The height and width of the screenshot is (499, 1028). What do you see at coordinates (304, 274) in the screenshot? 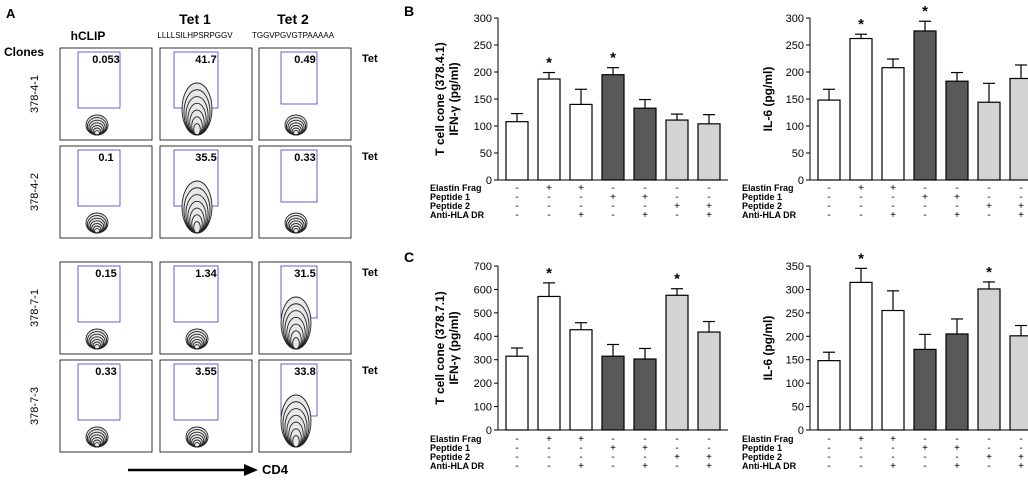
I see `gate-percentage: 31.5` at bounding box center [304, 274].